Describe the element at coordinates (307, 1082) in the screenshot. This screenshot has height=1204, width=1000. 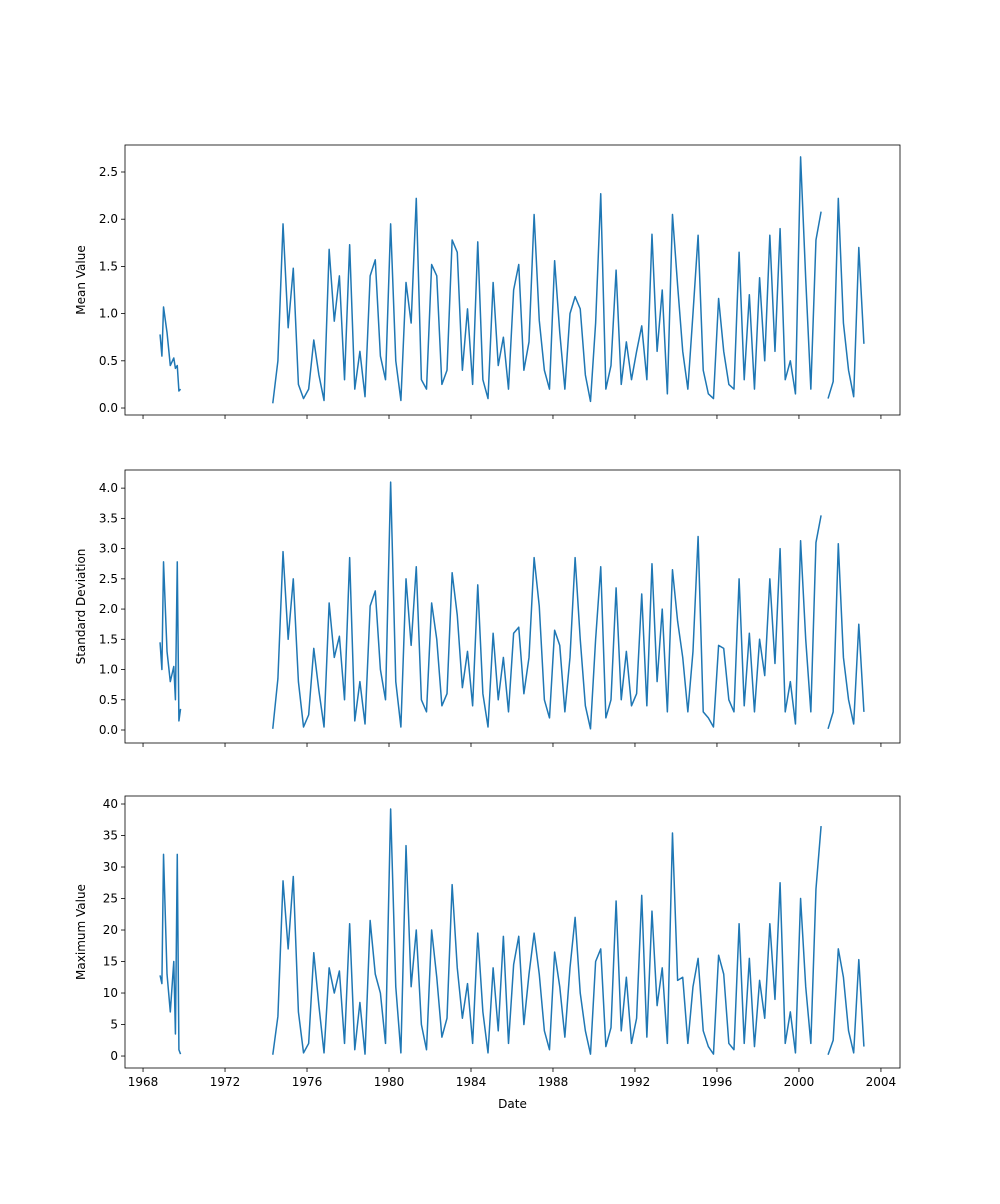
I see `x-tick-label: 1976` at that location.